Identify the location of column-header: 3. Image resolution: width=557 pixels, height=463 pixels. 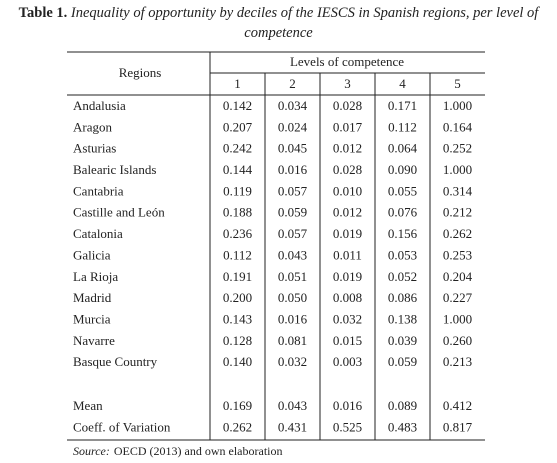
(347, 83).